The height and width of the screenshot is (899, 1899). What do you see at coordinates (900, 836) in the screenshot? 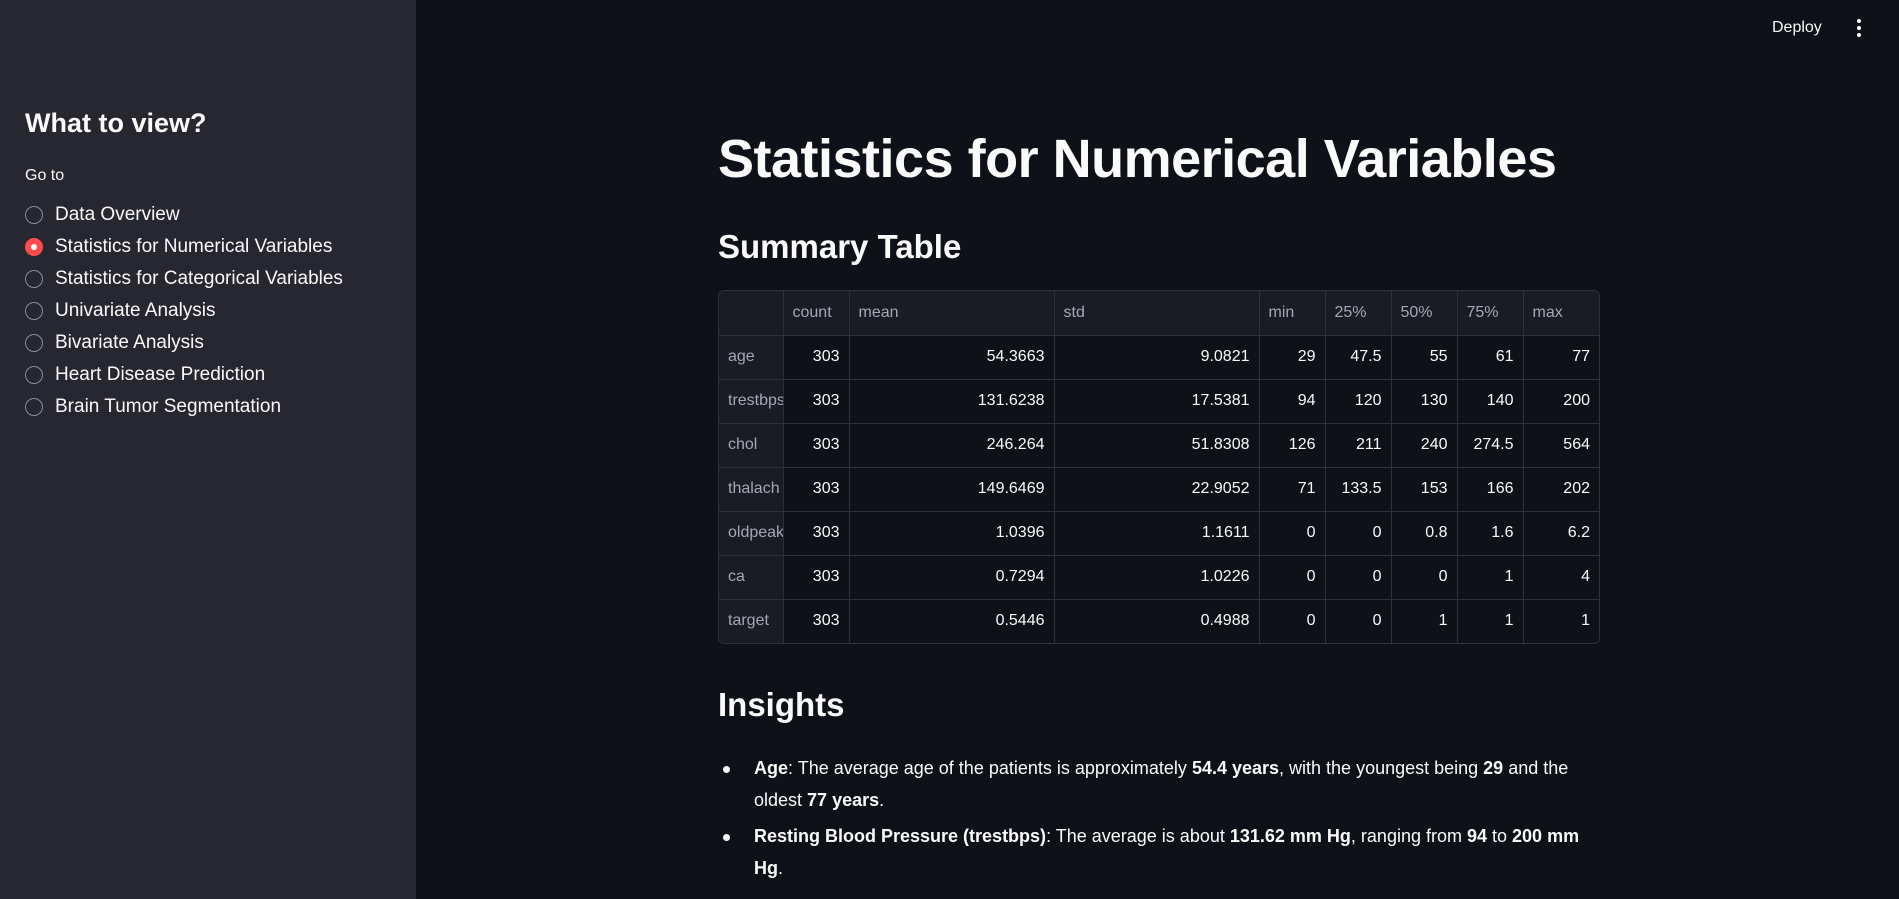
I see `insight-emphasis: Resting Blood Pressure (trestbps)` at bounding box center [900, 836].